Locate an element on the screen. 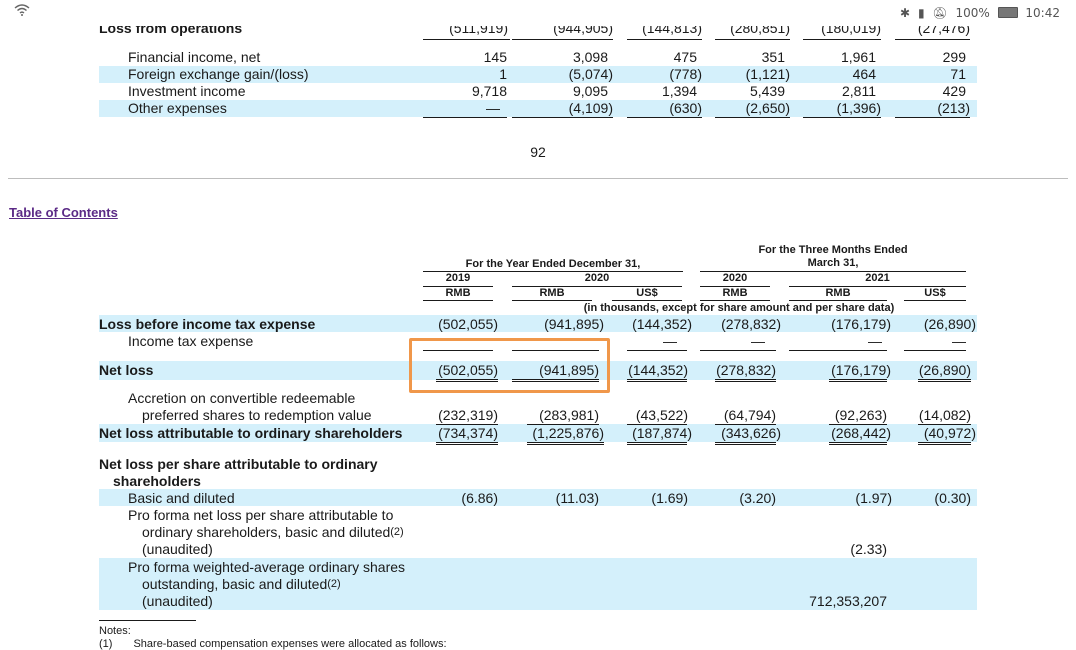 The height and width of the screenshot is (650, 1076). cell: 3,098 is located at coordinates (590, 57).